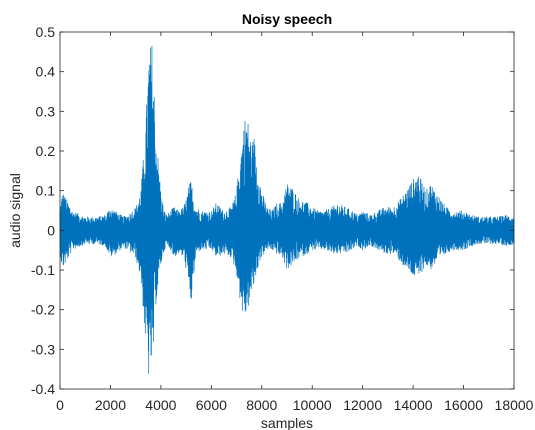 The image size is (535, 430). What do you see at coordinates (362, 405) in the screenshot?
I see `x-tick-label: 12000` at bounding box center [362, 405].